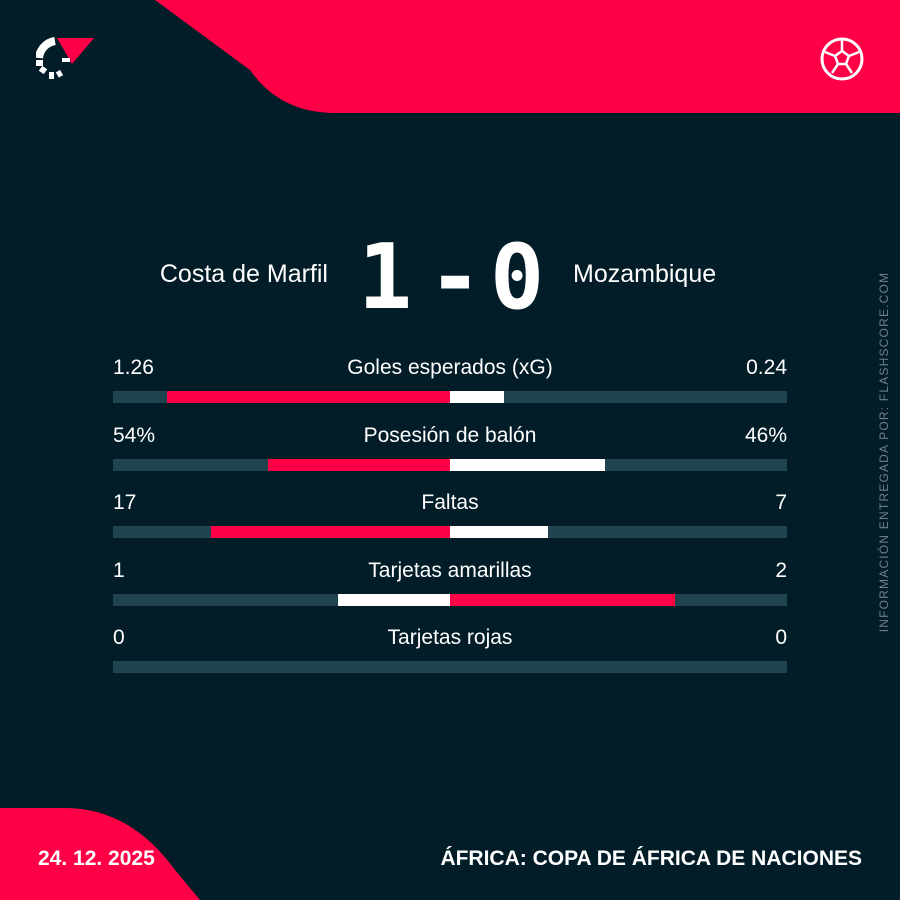 The height and width of the screenshot is (900, 900). Describe the element at coordinates (781, 502) in the screenshot. I see `away-stat-value: 7` at that location.